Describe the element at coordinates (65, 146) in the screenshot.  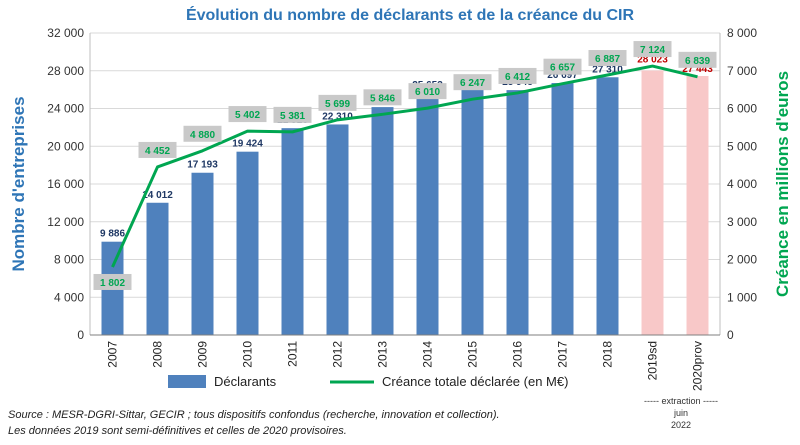
I see `left-tick-label: 20 000` at that location.